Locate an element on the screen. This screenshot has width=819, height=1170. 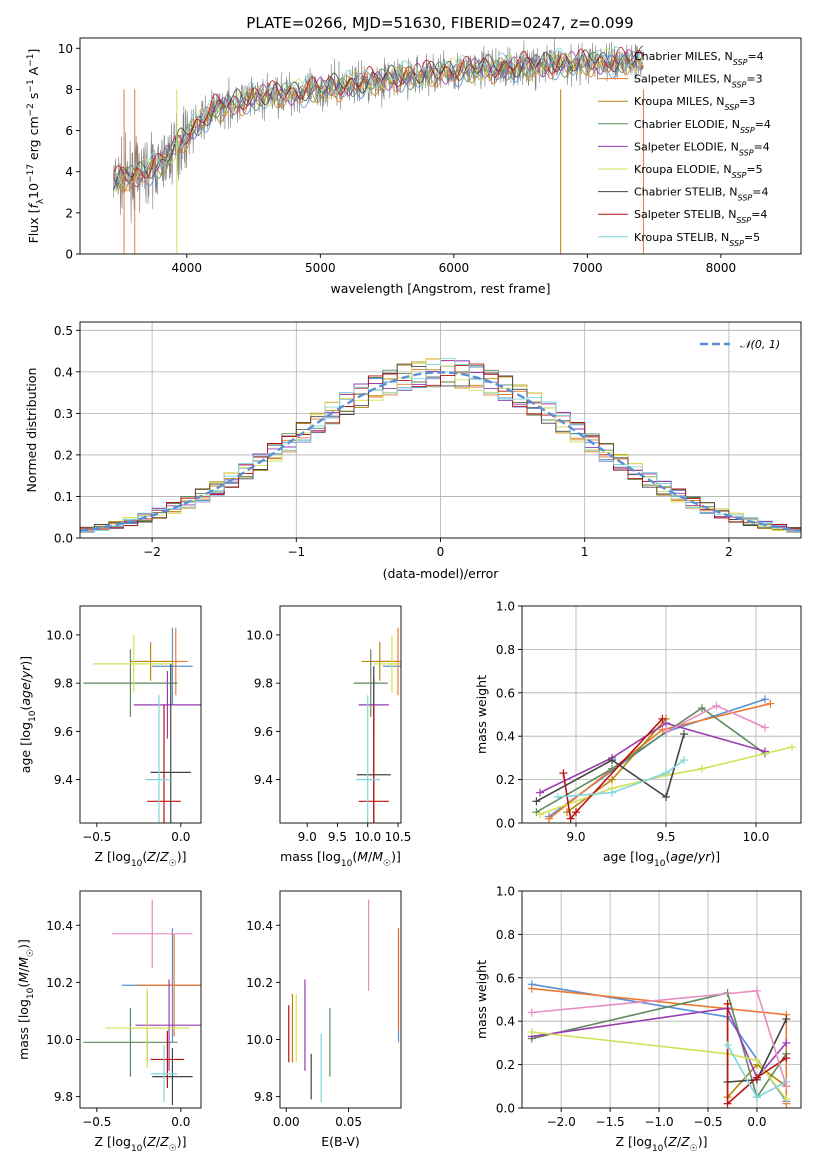
residuals-ytick-label: 0.2 is located at coordinates (63, 455).